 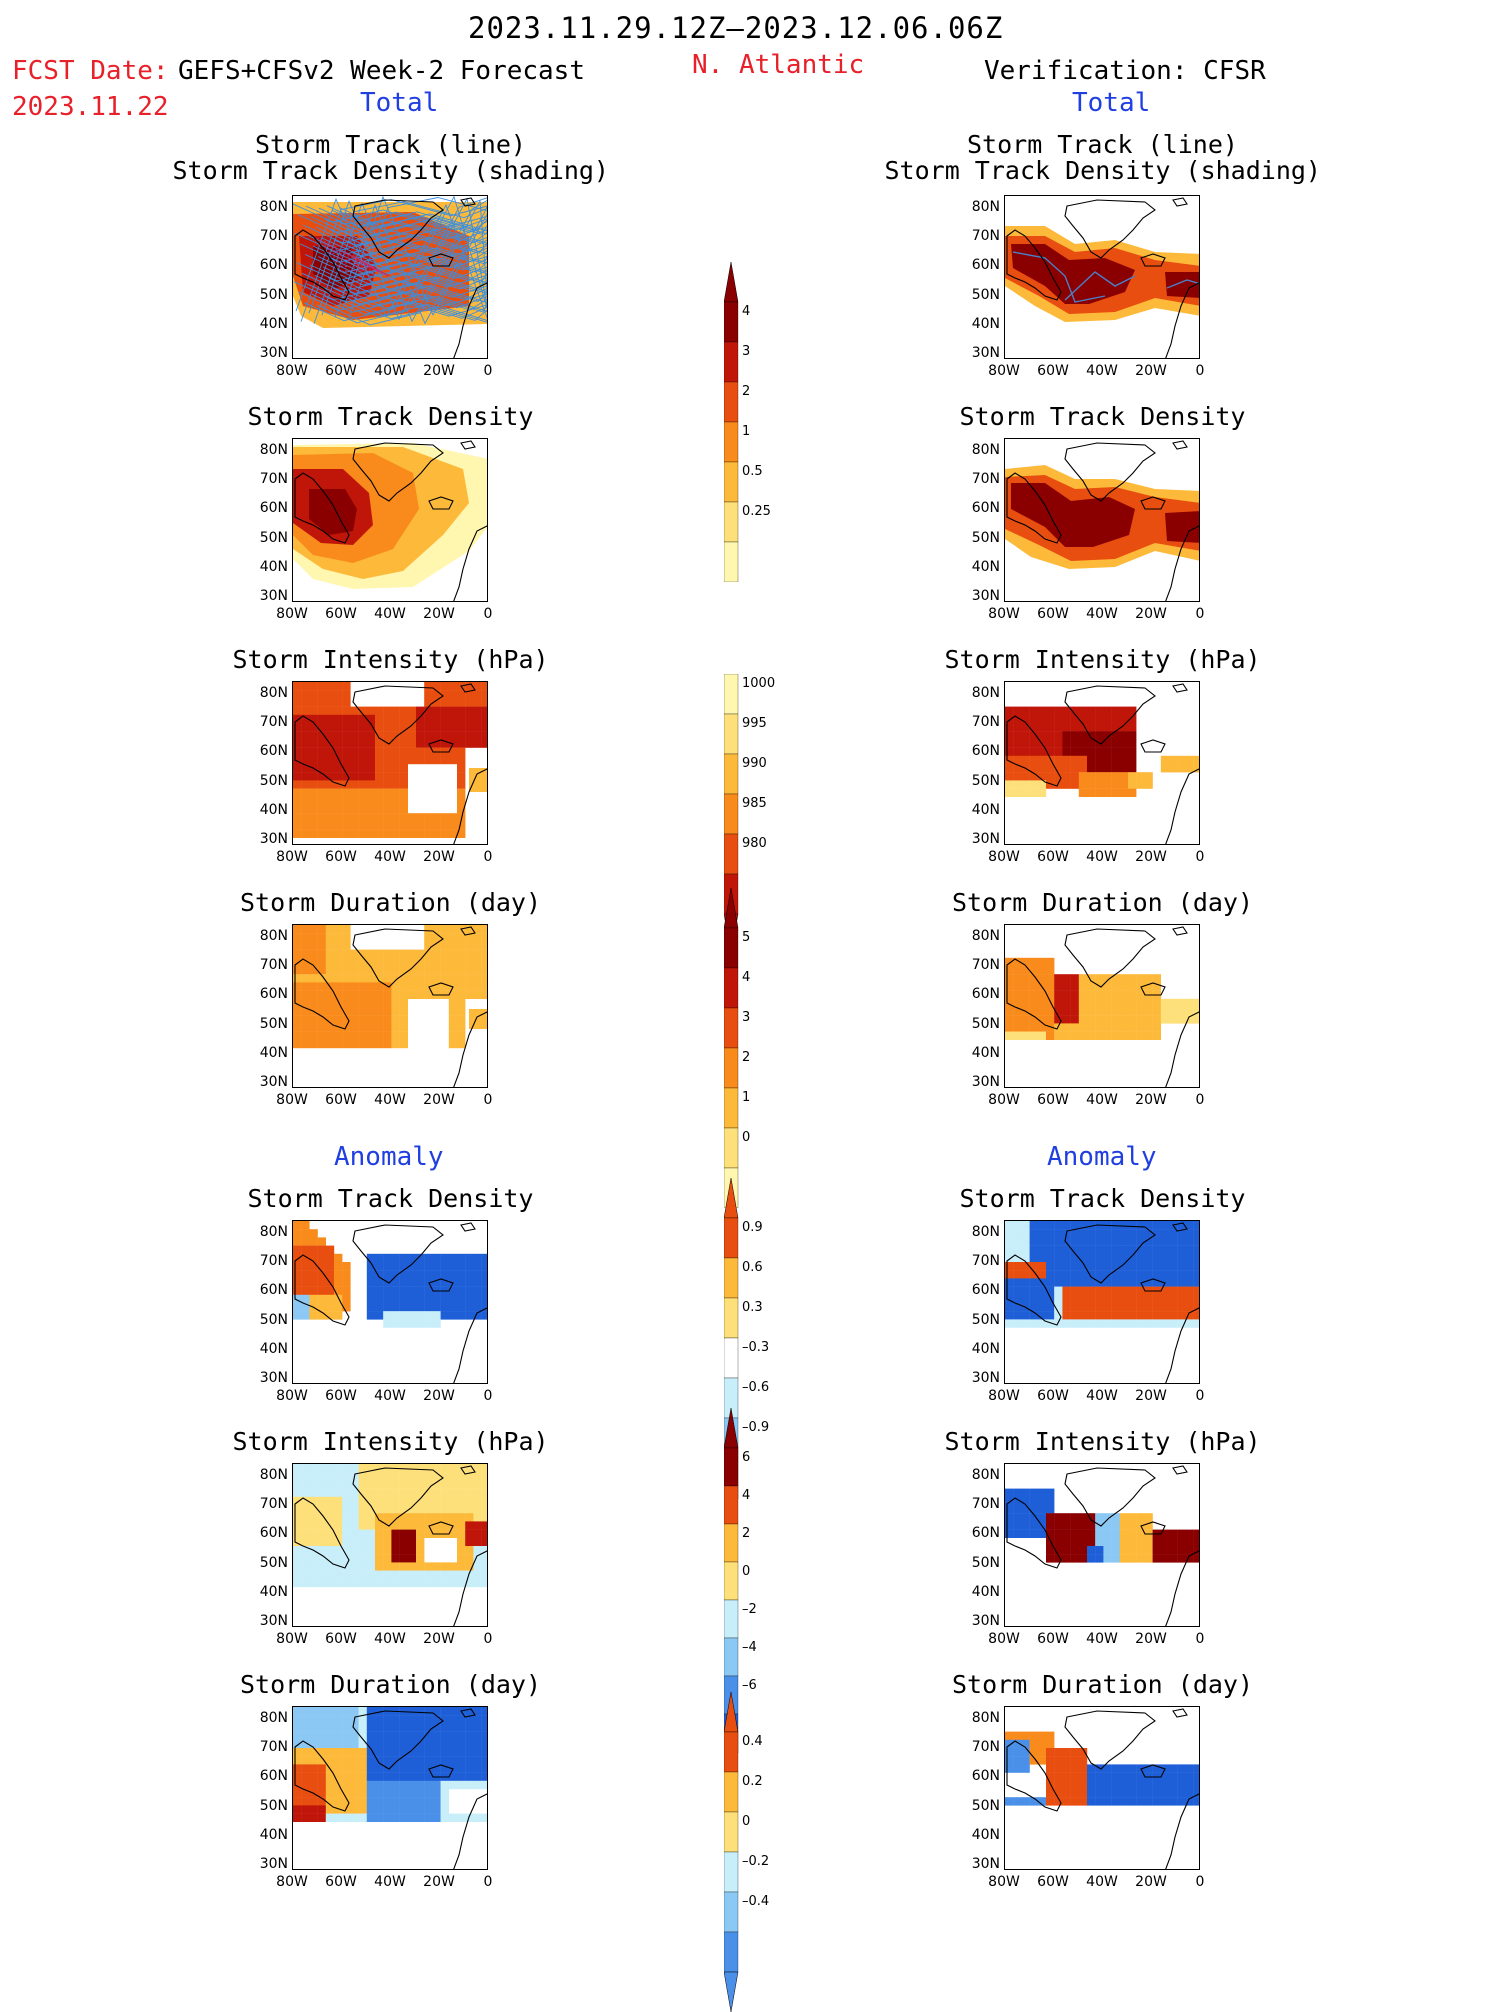 What do you see at coordinates (1103, 170) in the screenshot?
I see `panel-title: Storm Track Density (shading)` at bounding box center [1103, 170].